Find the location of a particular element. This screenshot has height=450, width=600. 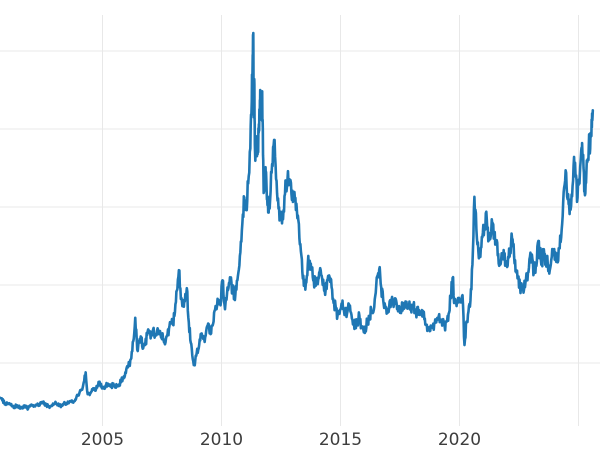

x-axis-tick-label: 2010 is located at coordinates (221, 440).